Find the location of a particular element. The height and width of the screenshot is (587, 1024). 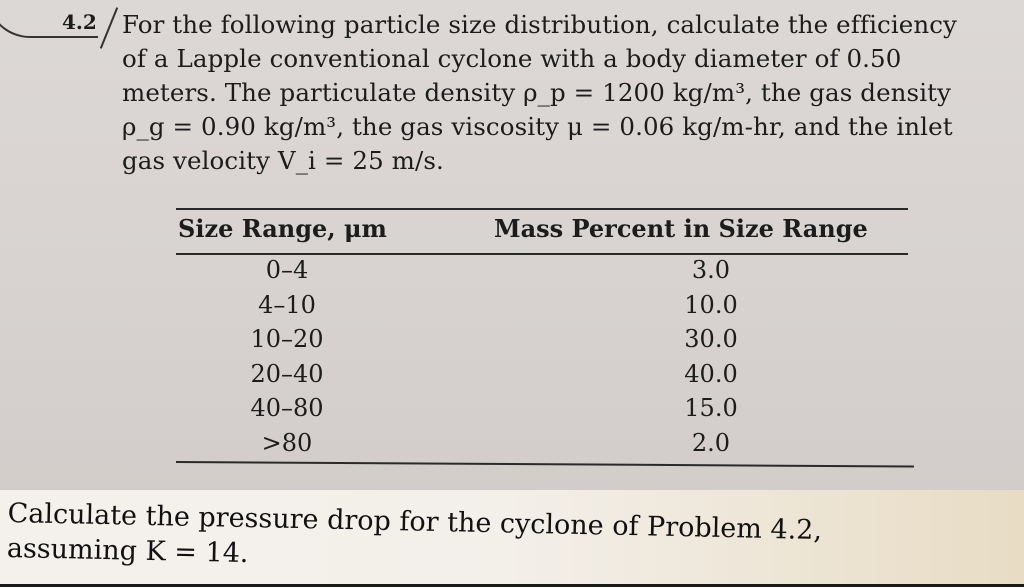

problem-number-circle is located at coordinates (49, 19).